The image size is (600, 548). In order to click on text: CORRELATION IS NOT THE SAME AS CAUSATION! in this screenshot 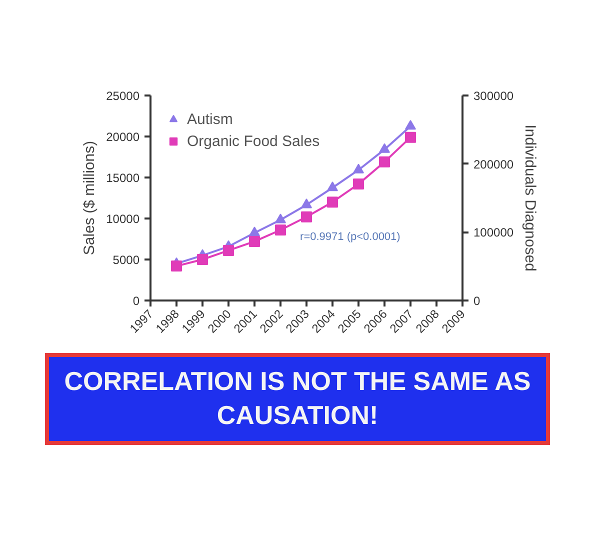, I will do `click(297, 398)`.